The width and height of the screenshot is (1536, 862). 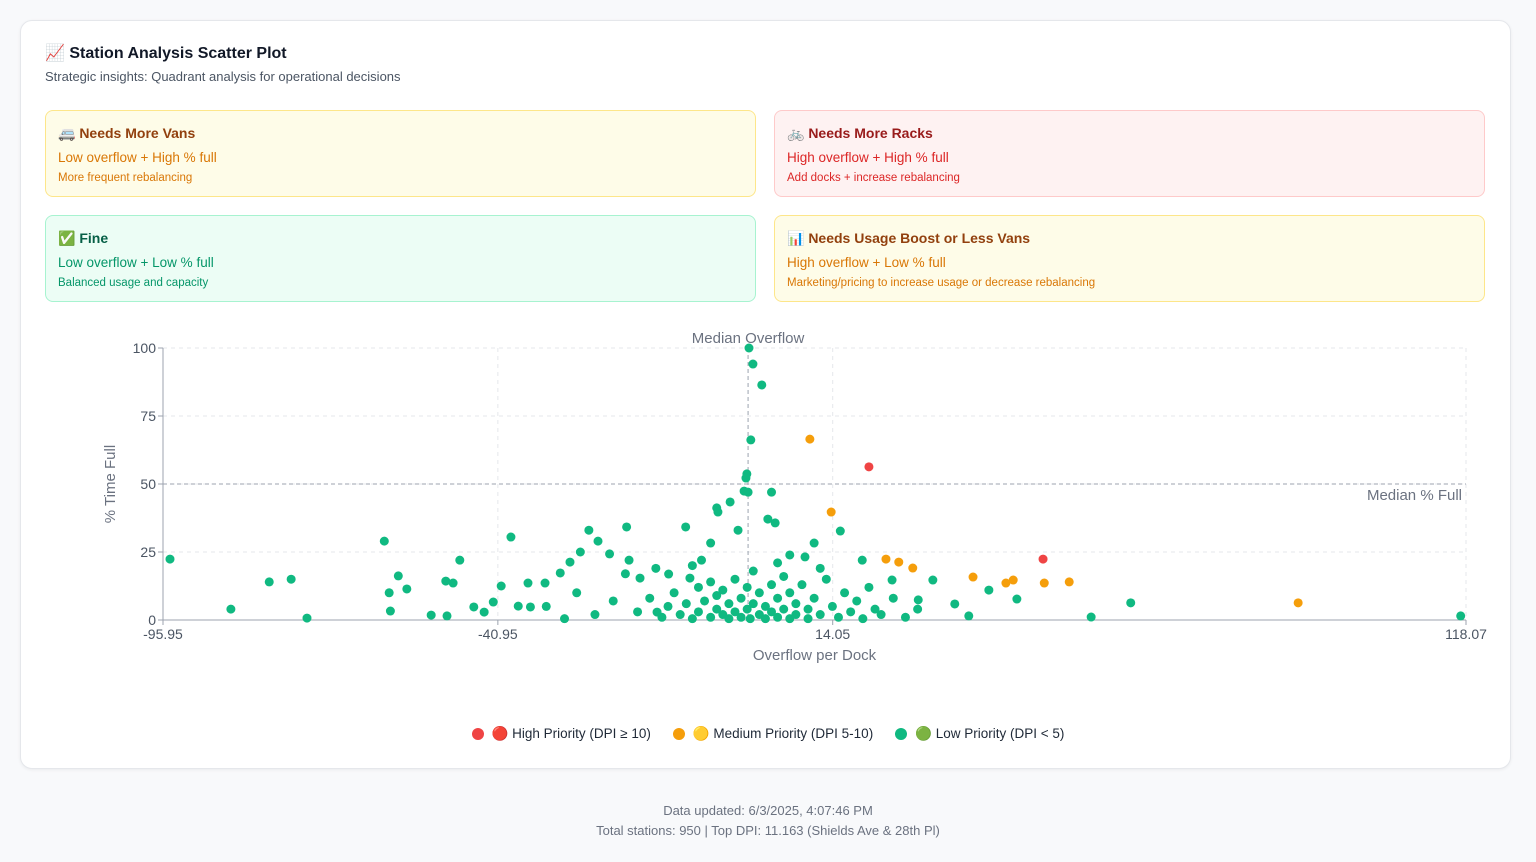 What do you see at coordinates (127, 133) in the screenshot?
I see `quadrant-title: 🚐 Needs More Vans` at bounding box center [127, 133].